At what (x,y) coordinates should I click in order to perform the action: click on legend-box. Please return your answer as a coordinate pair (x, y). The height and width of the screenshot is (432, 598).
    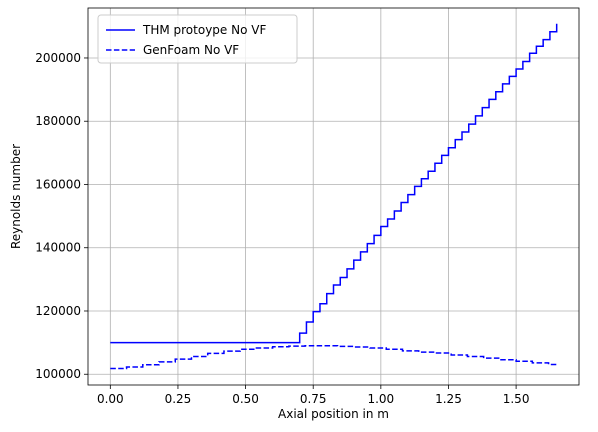
    Looking at the image, I should click on (197, 39).